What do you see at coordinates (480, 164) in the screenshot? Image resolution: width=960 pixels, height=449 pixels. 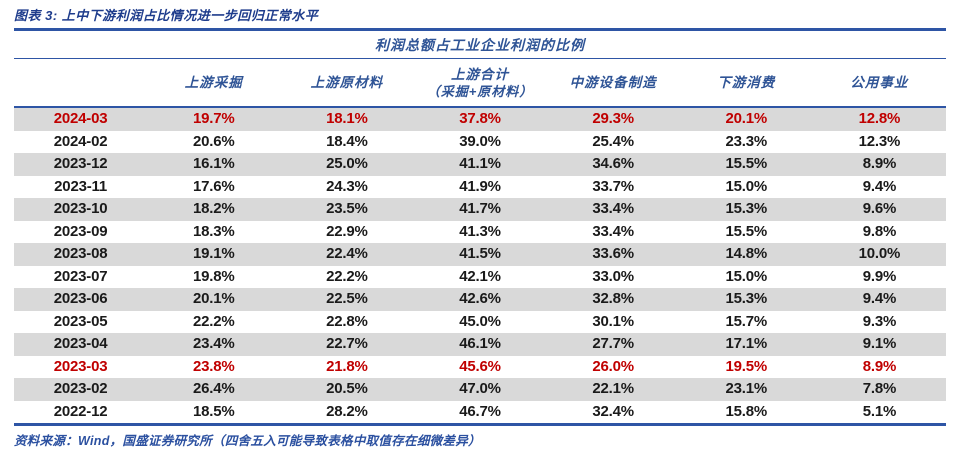 I see `table-row: 2023-12 16.1% 25.0% 41.1% 34.6% 15.5% 8.9%` at bounding box center [480, 164].